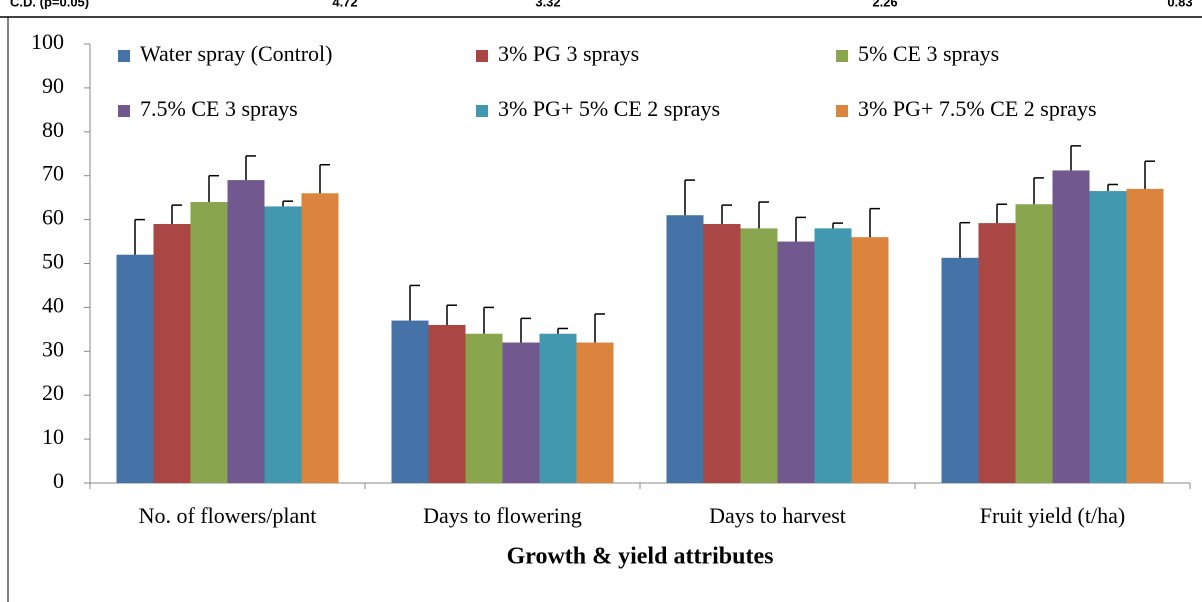  I want to click on y-tick-label: 100, so click(47, 41).